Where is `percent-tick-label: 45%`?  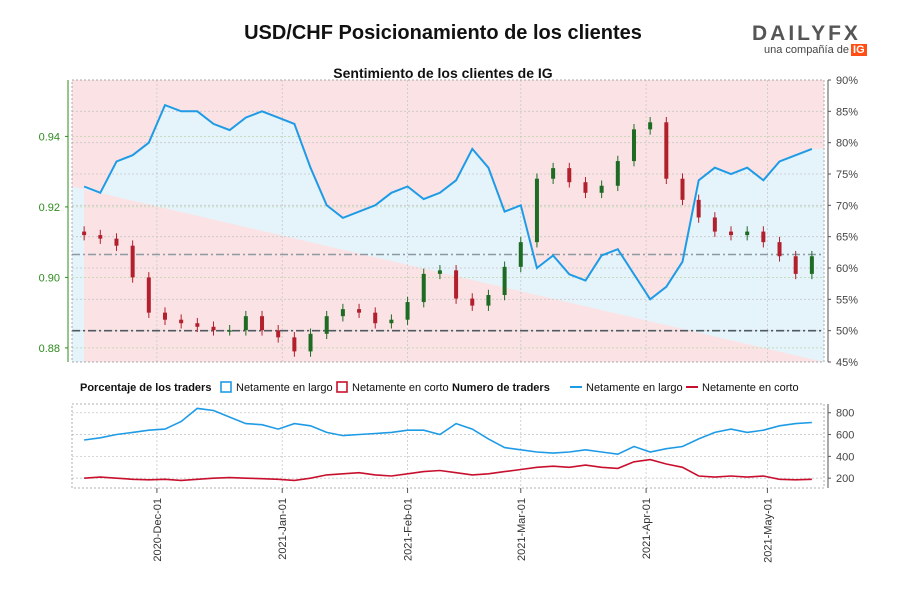
percent-tick-label: 45% is located at coordinates (847, 363).